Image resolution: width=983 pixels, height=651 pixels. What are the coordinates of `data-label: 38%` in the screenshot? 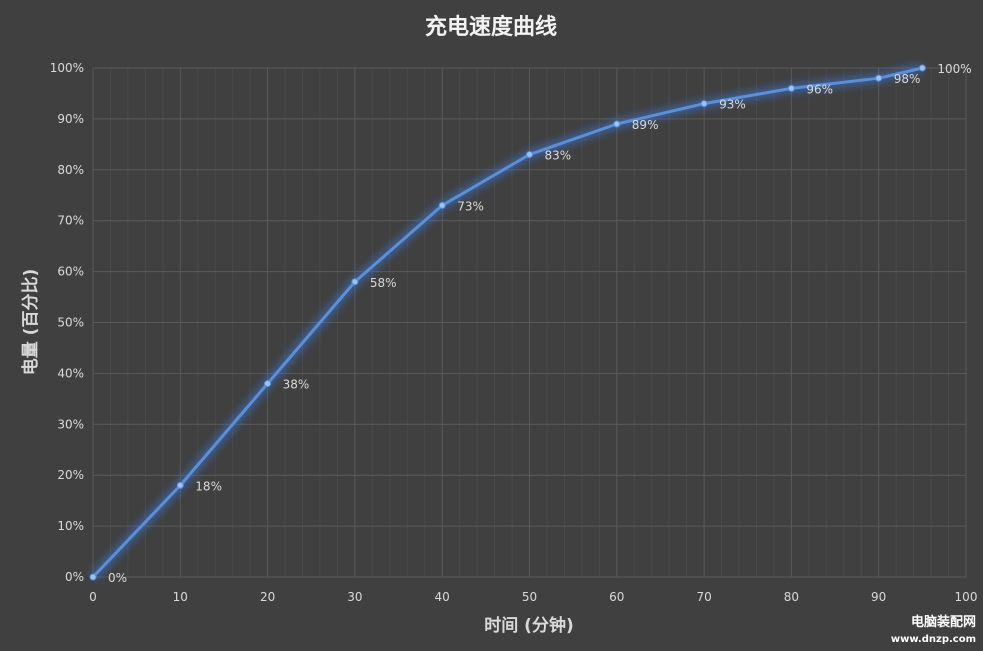 It's located at (296, 385).